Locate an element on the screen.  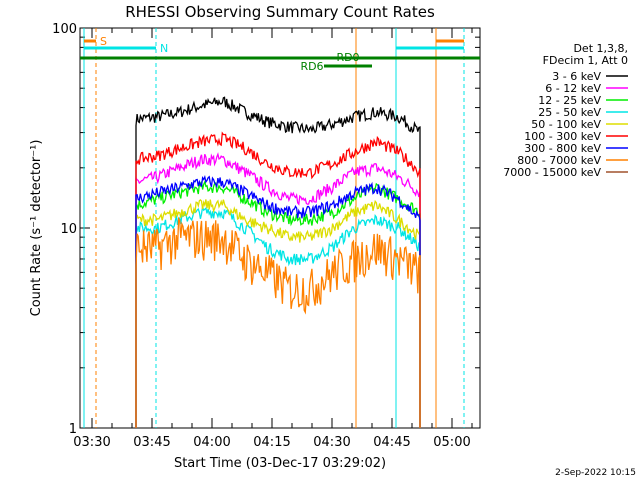
legend-label: 50 - 100 keV is located at coordinates (566, 124).